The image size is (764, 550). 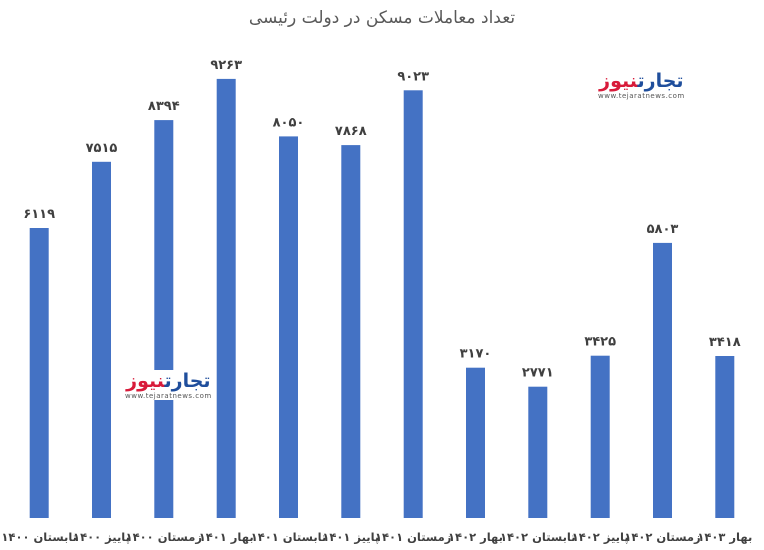 What do you see at coordinates (164, 537) in the screenshot?
I see `category-label: زمستان ۱۴۰۰` at bounding box center [164, 537].